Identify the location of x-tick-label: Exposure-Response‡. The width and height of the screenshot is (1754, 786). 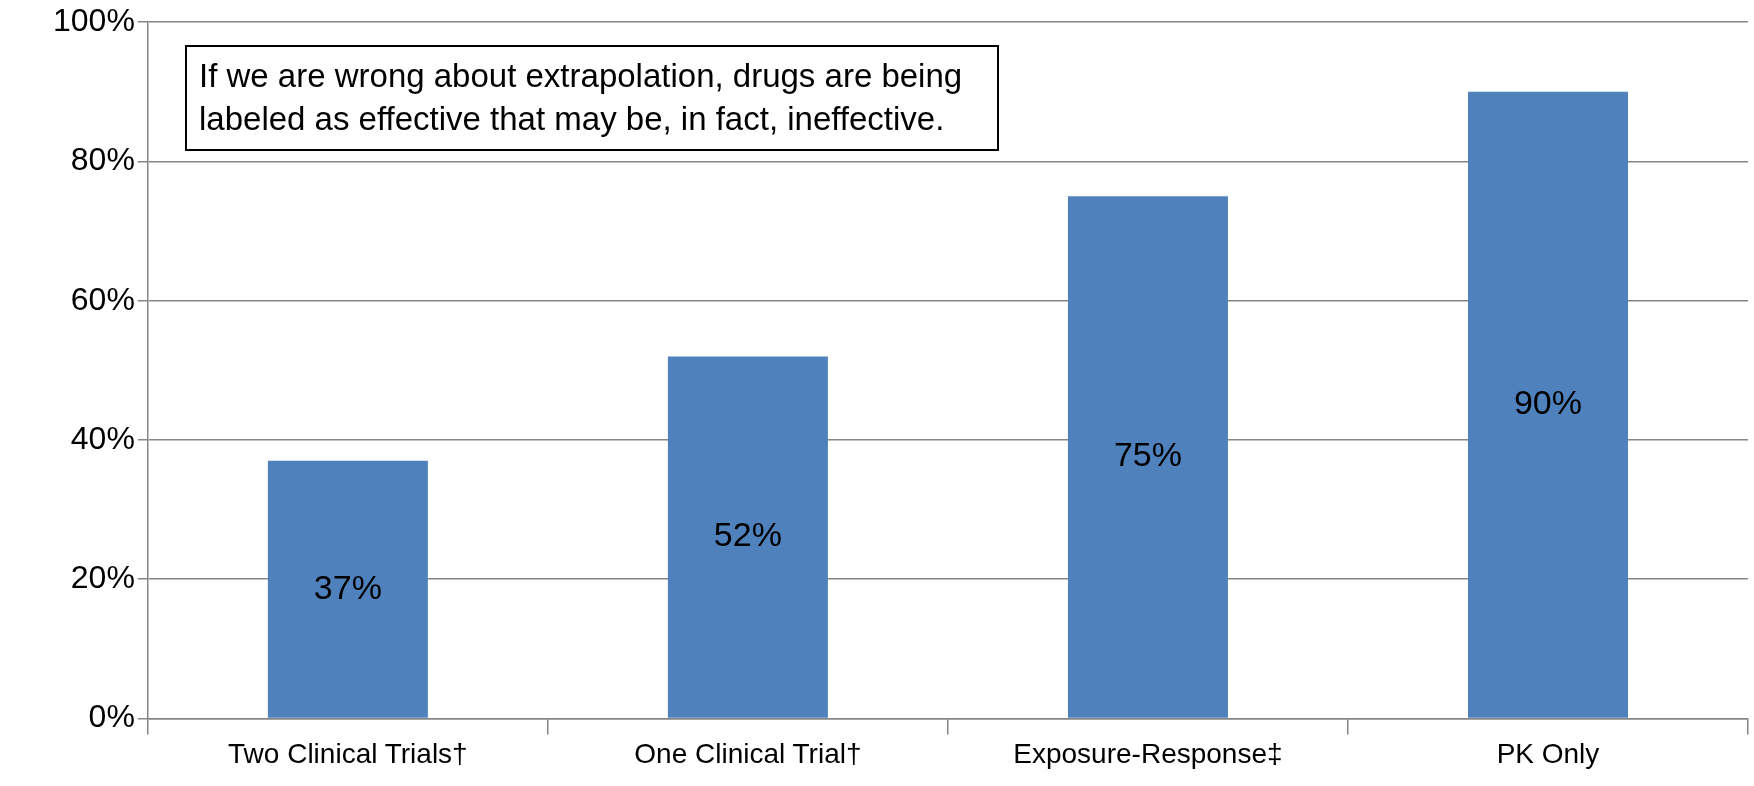
(1148, 753).